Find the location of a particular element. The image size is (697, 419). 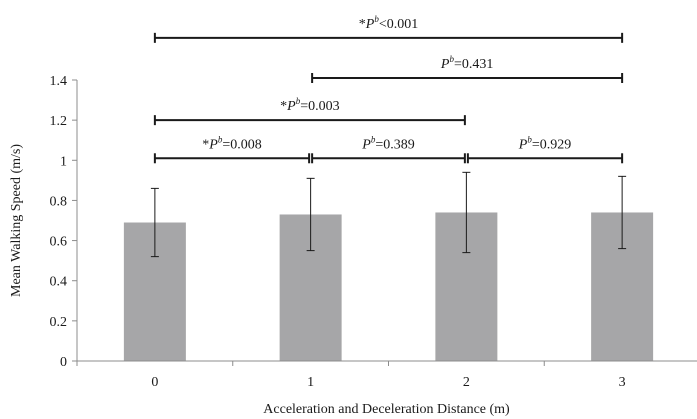

y-tick-label: 1 is located at coordinates (63, 161).